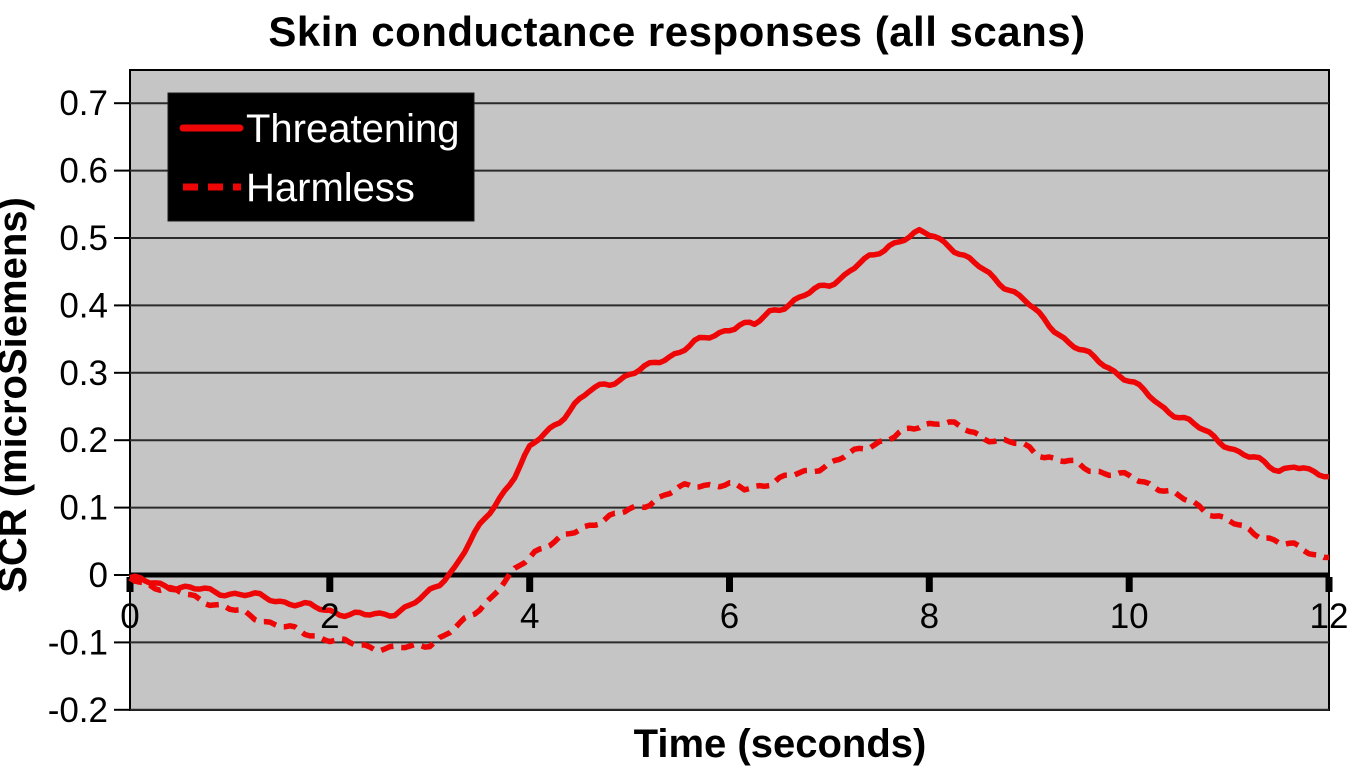 This screenshot has height=776, width=1358. I want to click on y-tick-label: 0, so click(98, 575).